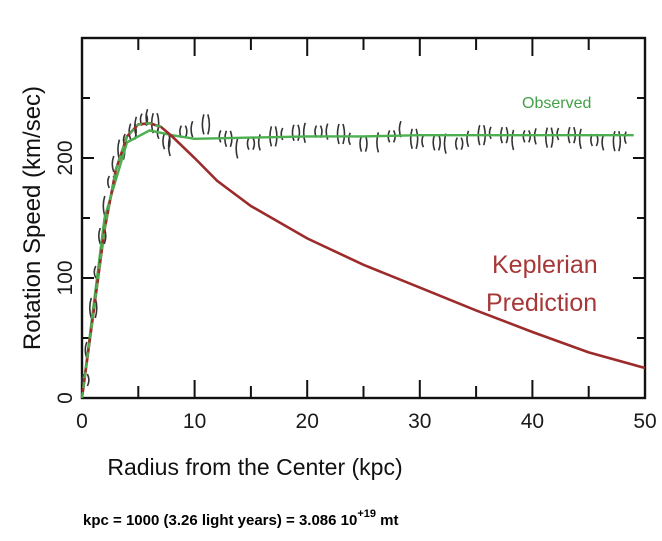 The width and height of the screenshot is (662, 541). Describe the element at coordinates (82, 421) in the screenshot. I see `x-tick-label: 0` at that location.